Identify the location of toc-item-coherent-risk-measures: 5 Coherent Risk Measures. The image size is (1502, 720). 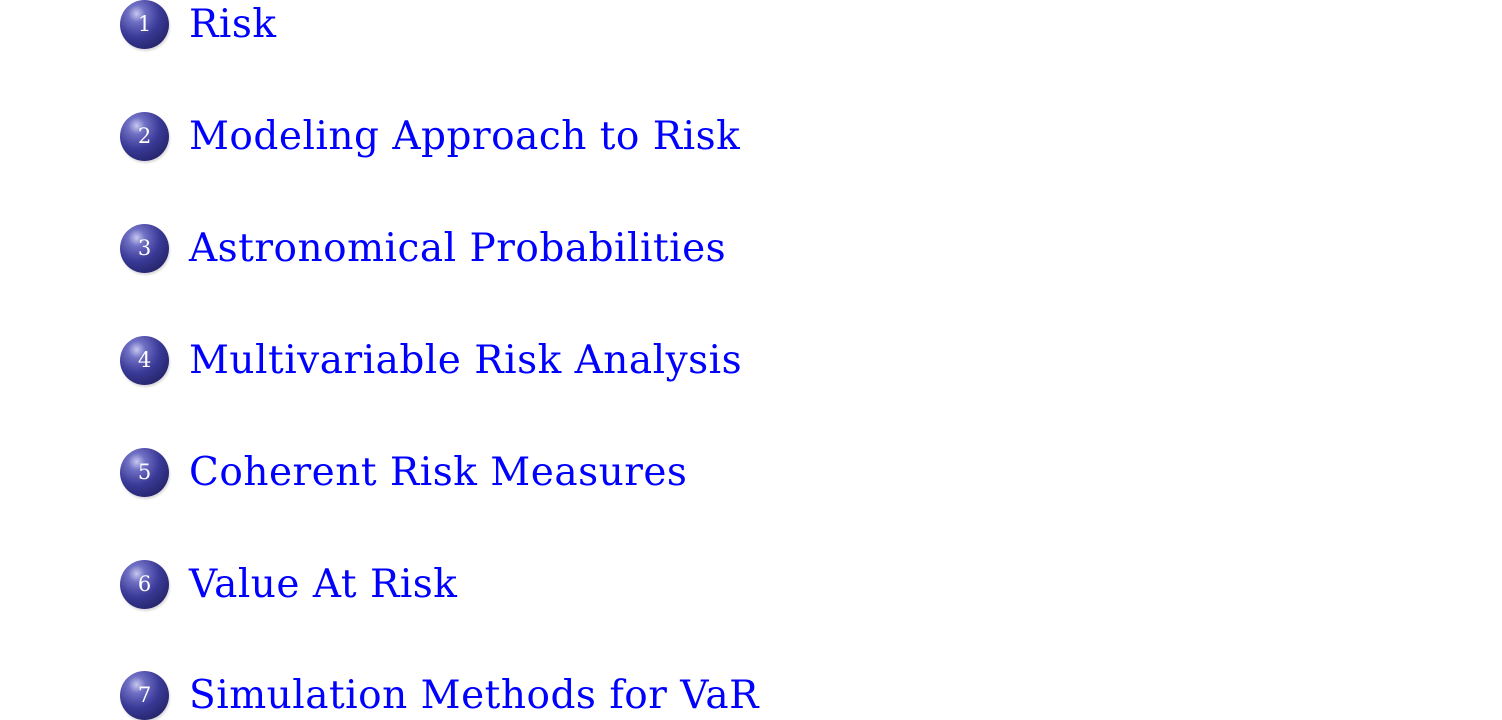
(403, 472).